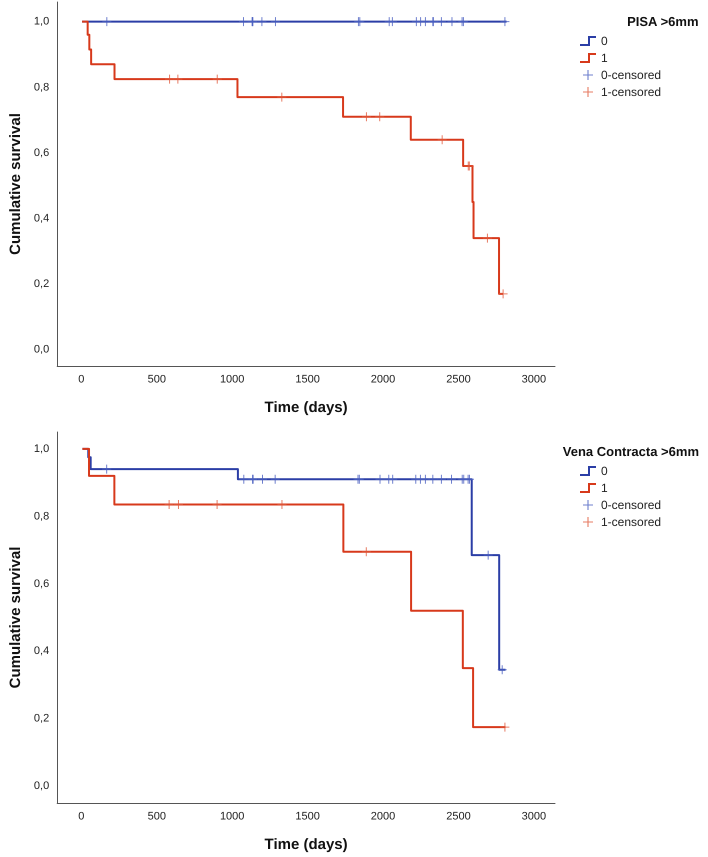 The height and width of the screenshot is (857, 708). Describe the element at coordinates (631, 451) in the screenshot. I see `legend-title: Vena Contracta >6mm` at that location.